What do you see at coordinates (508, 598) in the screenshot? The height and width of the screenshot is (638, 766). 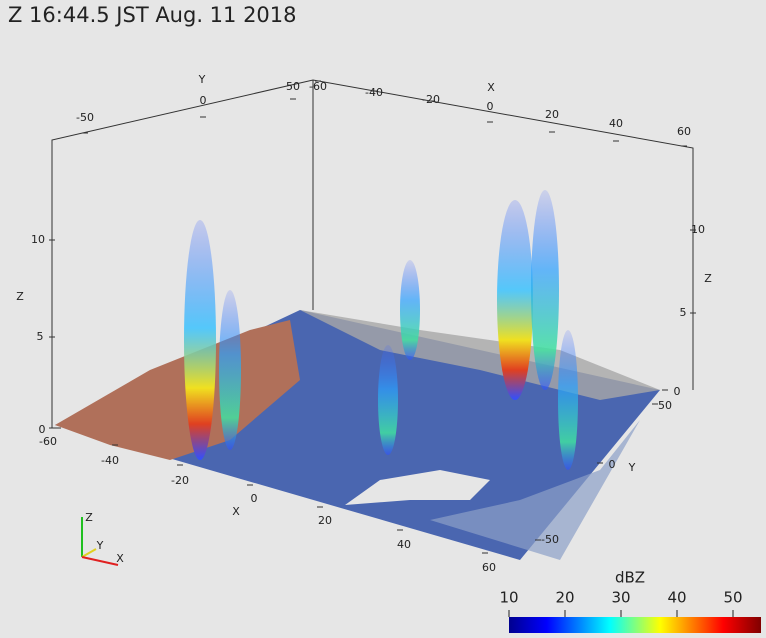 I see `colorbar-tick-label: 10` at bounding box center [508, 598].